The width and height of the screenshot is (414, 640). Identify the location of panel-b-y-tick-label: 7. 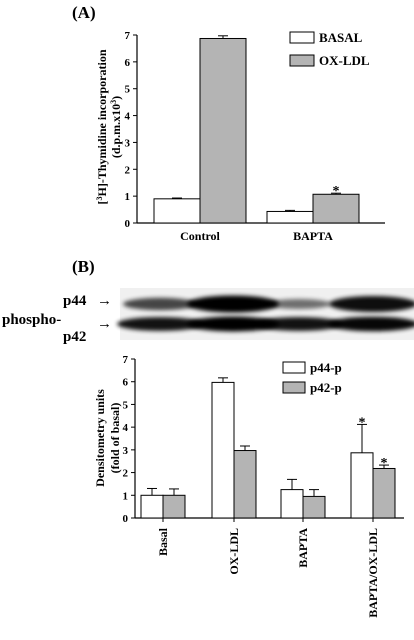
(126, 360).